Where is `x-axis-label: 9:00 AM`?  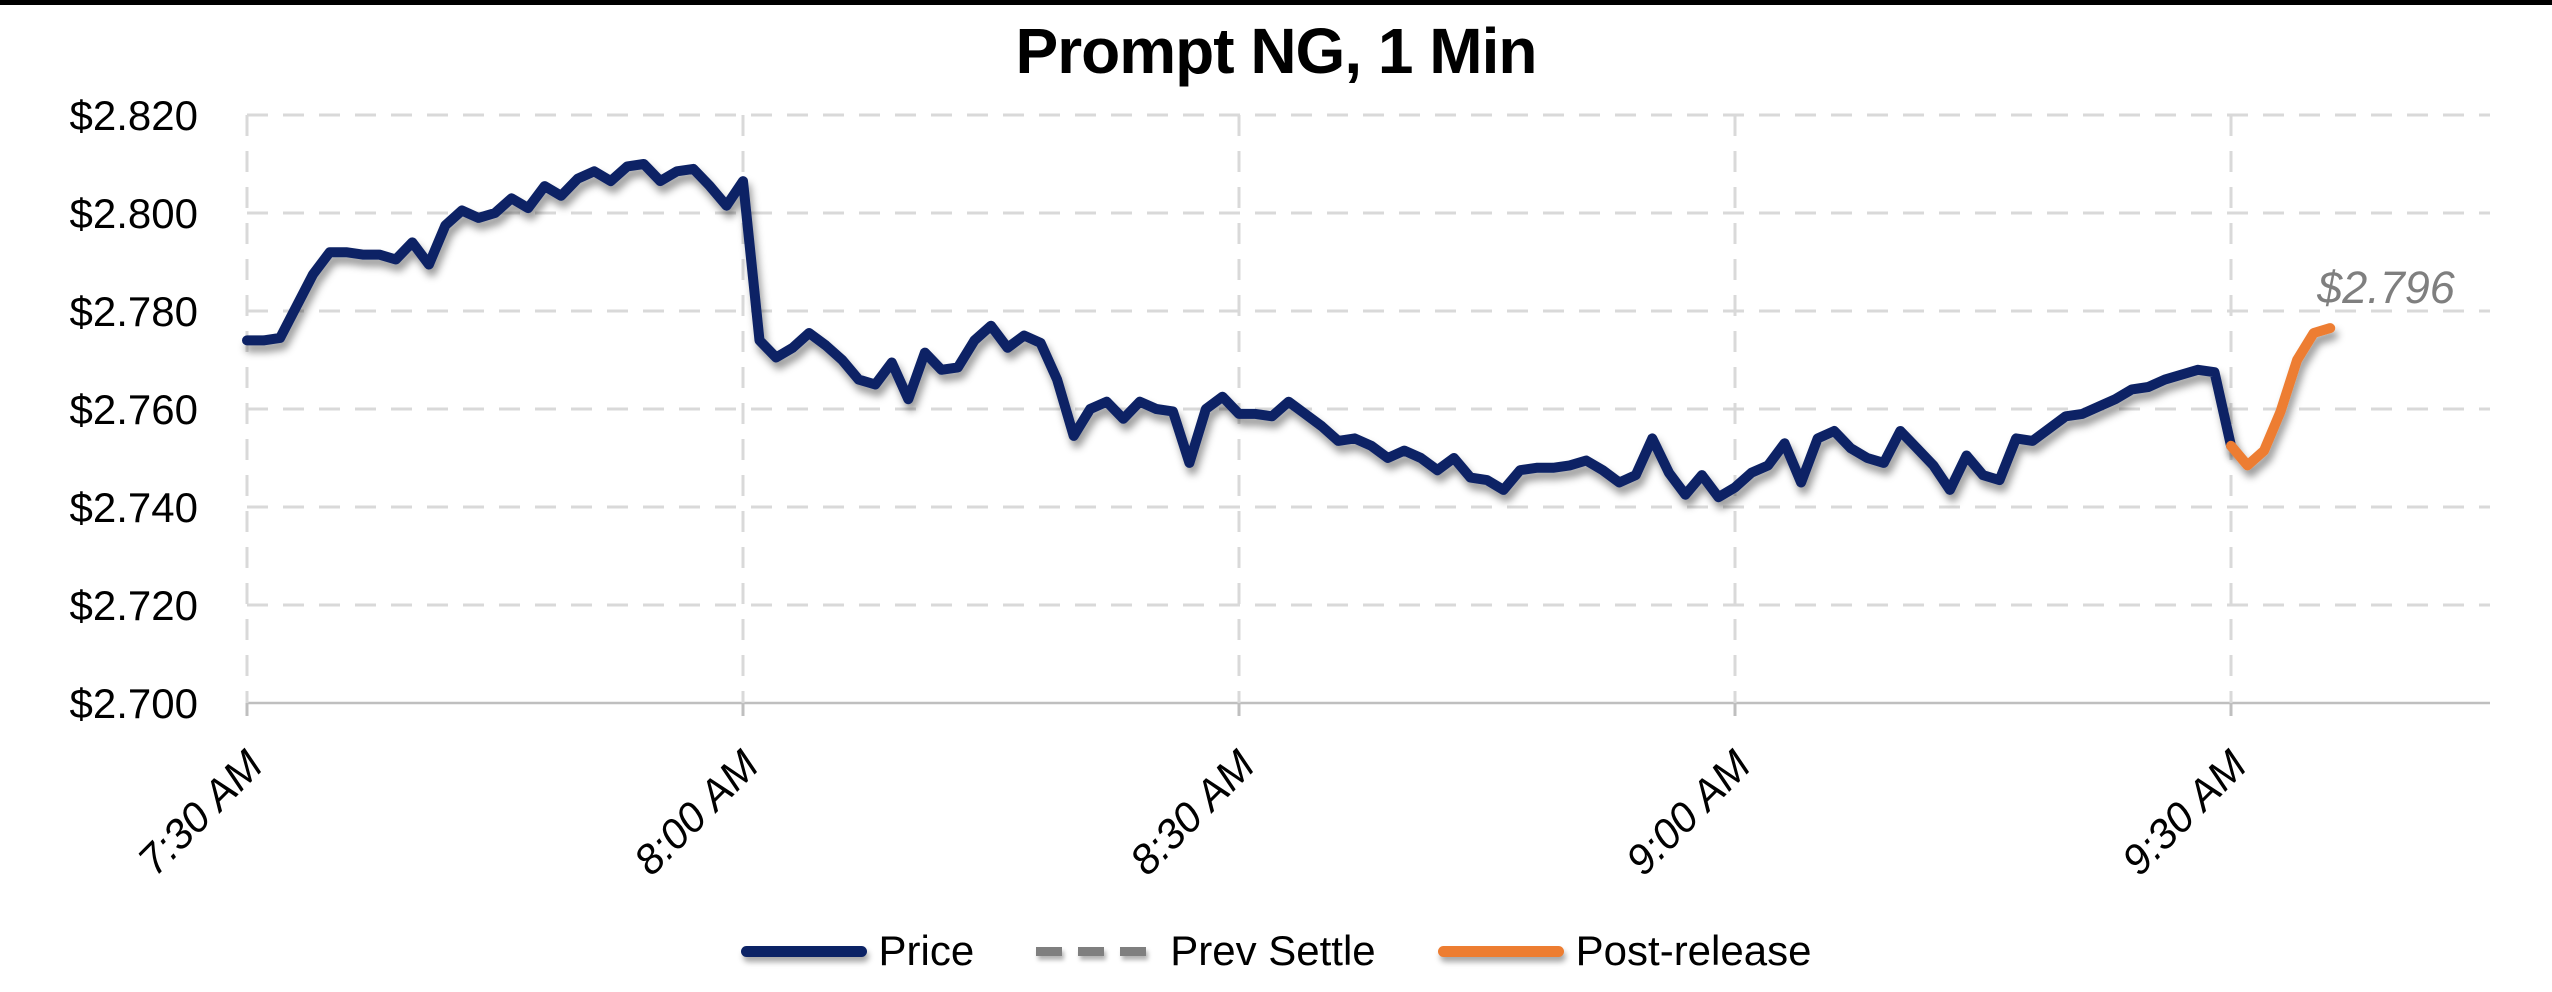
x-axis-label: 9:00 AM is located at coordinates (1688, 812).